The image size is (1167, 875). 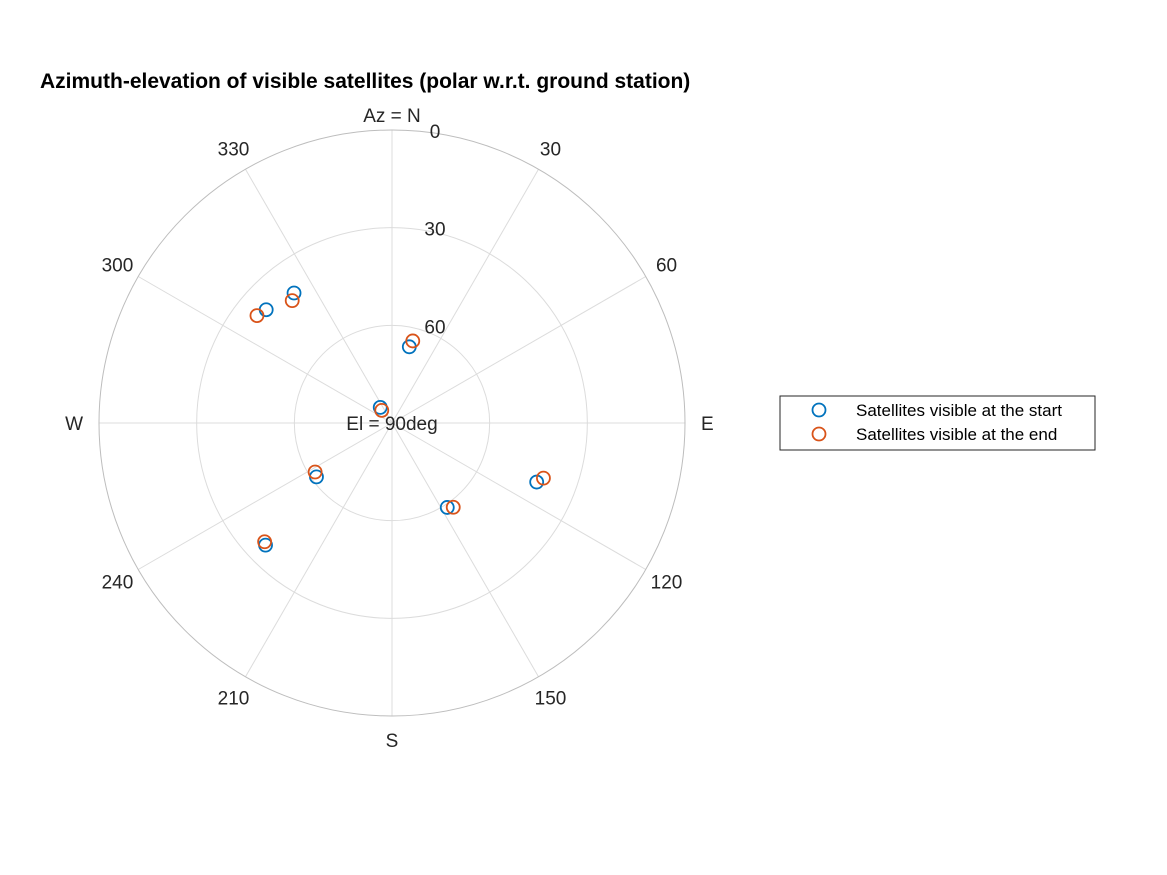 What do you see at coordinates (819, 410) in the screenshot?
I see `legend-marker-start` at bounding box center [819, 410].